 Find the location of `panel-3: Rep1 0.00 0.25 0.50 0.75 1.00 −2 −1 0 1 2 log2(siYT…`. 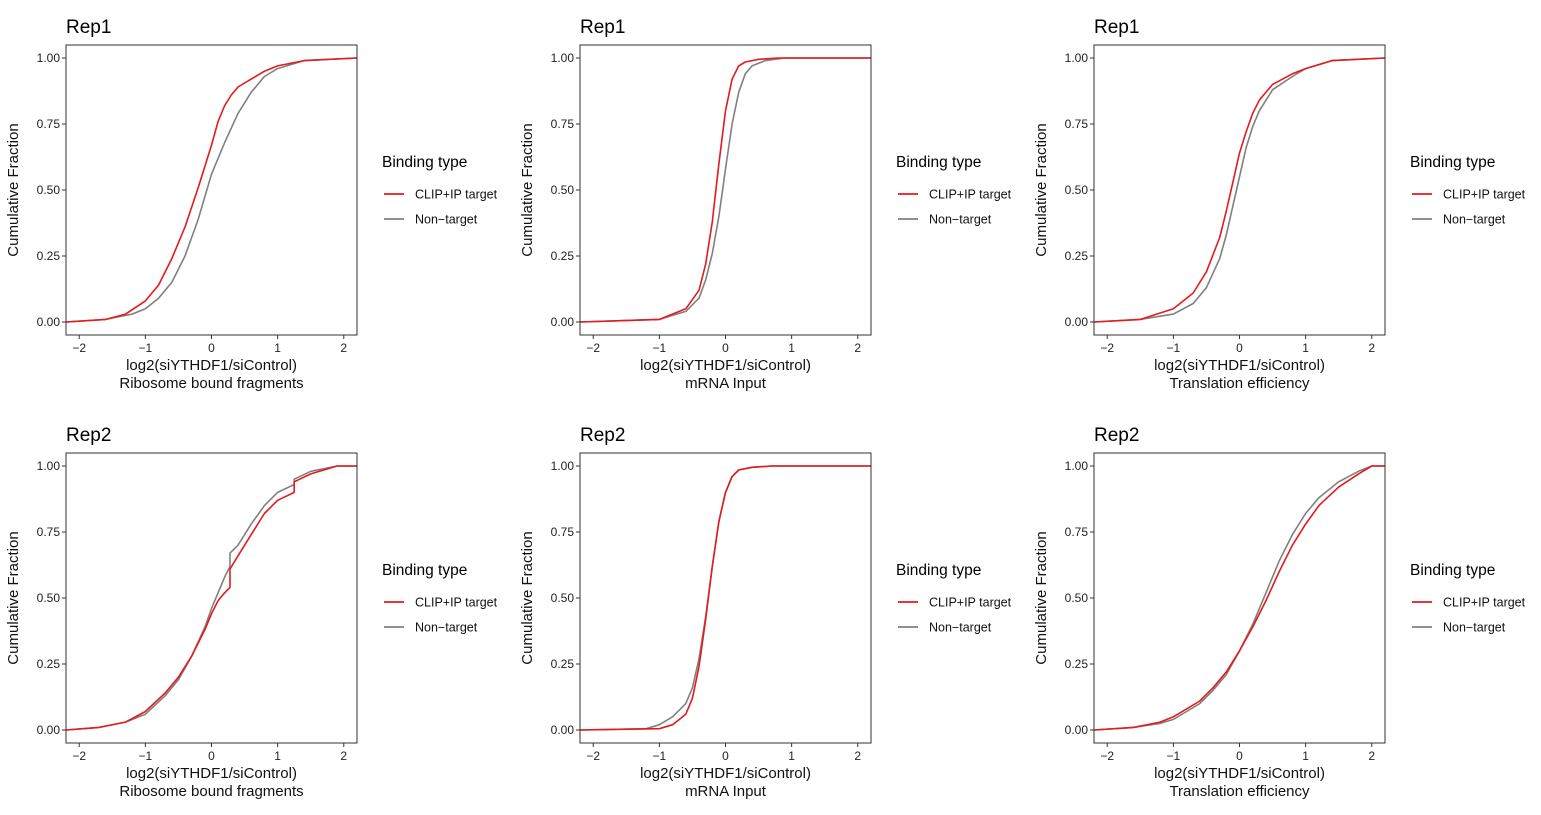

panel-3: Rep1 0.00 0.25 0.50 0.75 1.00 −2 −1 0 1 2 log2(siYT… is located at coordinates (1279, 204).